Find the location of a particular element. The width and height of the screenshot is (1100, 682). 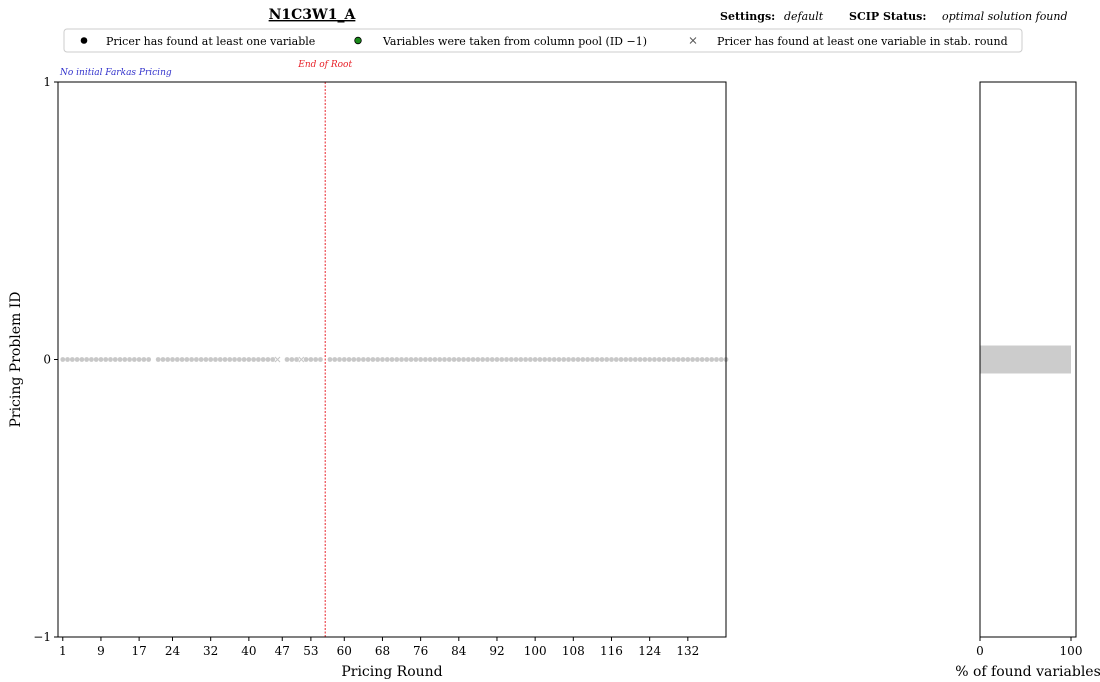

legend-frame is located at coordinates (543, 40).